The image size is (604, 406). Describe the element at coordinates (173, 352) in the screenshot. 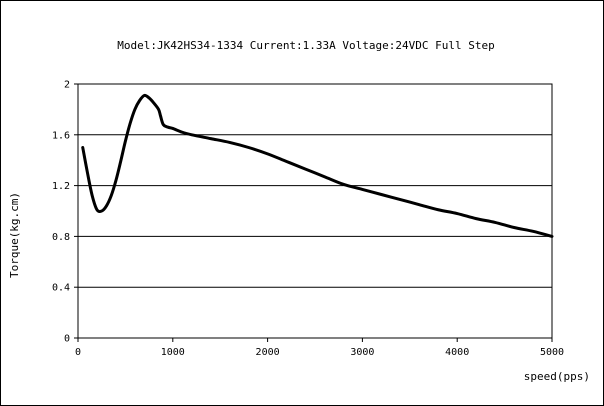

I see `x-tick-label: 1000` at that location.